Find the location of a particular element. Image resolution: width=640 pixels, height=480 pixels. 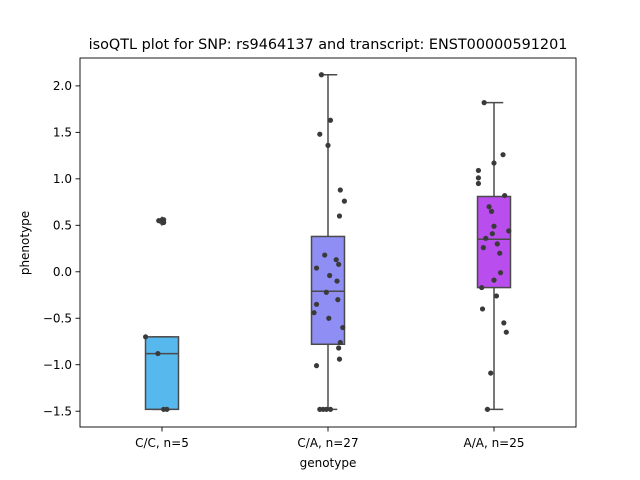

x-tick-label: A/A, n=25 is located at coordinates (493, 443).